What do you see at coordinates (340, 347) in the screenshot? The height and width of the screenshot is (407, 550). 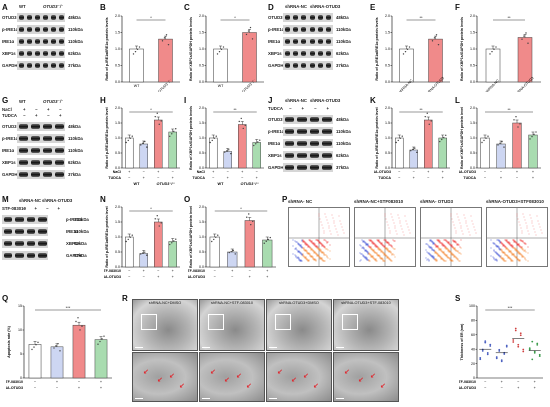 I see `scale-bar` at bounding box center [340, 347].